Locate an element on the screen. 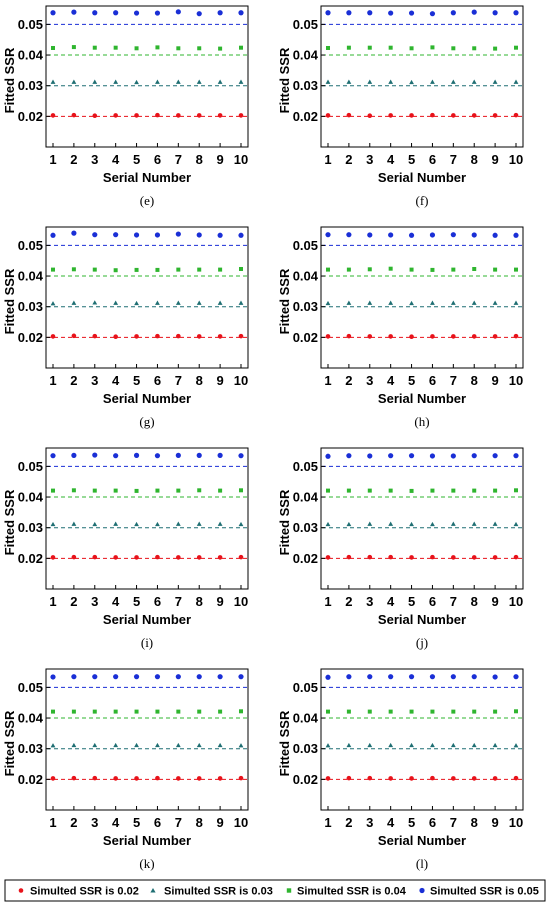  panel-label: (h) is located at coordinates (421, 421).